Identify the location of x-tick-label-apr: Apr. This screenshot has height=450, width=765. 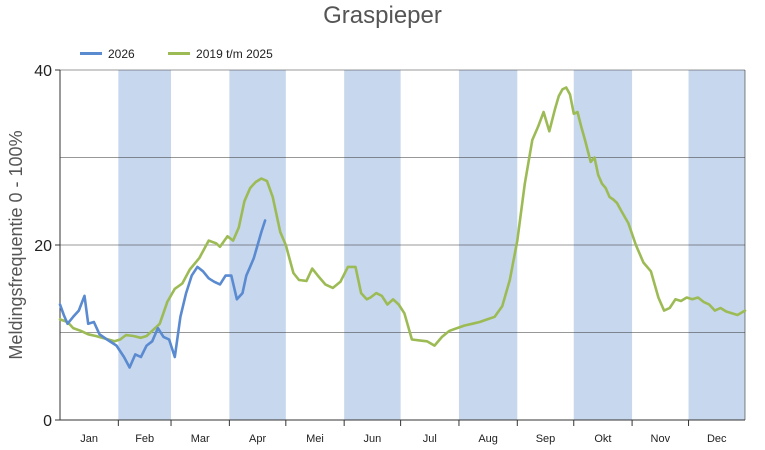
(257, 439).